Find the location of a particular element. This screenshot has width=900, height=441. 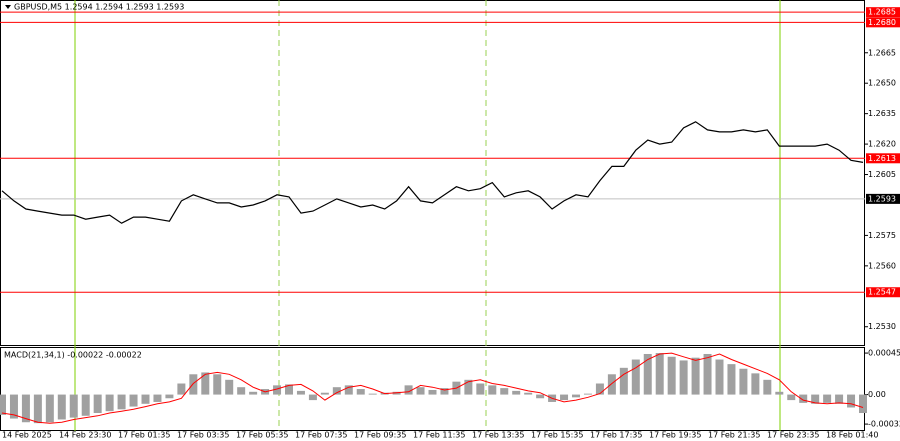

level-label: 1.2547 is located at coordinates (882, 292).